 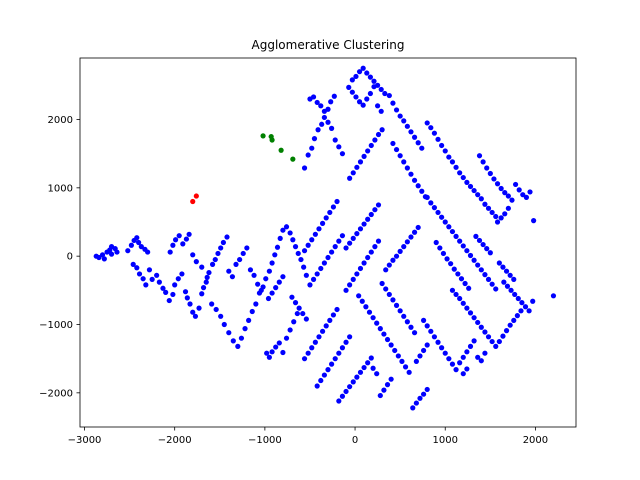 I want to click on x-axis: −3000 −2000 −1000 0 1000 2000, so click(x=308, y=436).